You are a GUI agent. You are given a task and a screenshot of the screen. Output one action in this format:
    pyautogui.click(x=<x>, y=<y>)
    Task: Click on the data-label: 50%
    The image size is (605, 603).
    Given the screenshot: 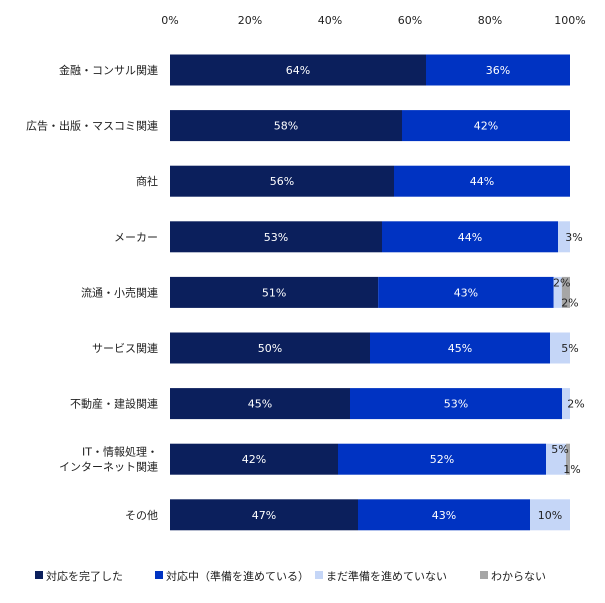 What is the action you would take?
    pyautogui.click(x=270, y=348)
    